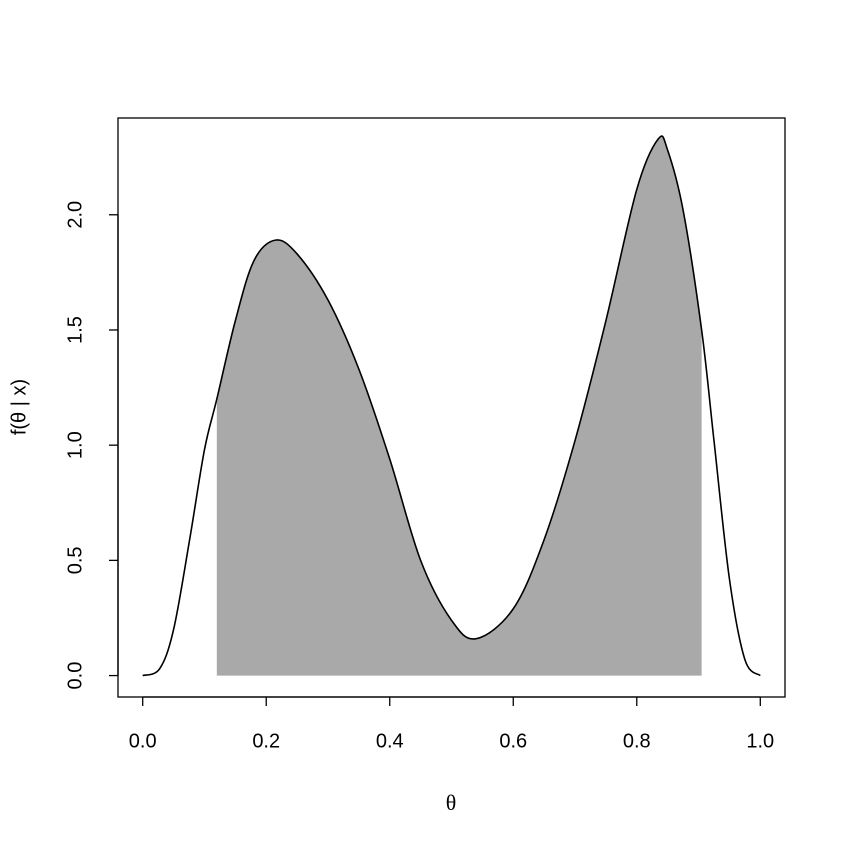  What do you see at coordinates (390, 741) in the screenshot?
I see `x-tick-label: 0.4` at bounding box center [390, 741].